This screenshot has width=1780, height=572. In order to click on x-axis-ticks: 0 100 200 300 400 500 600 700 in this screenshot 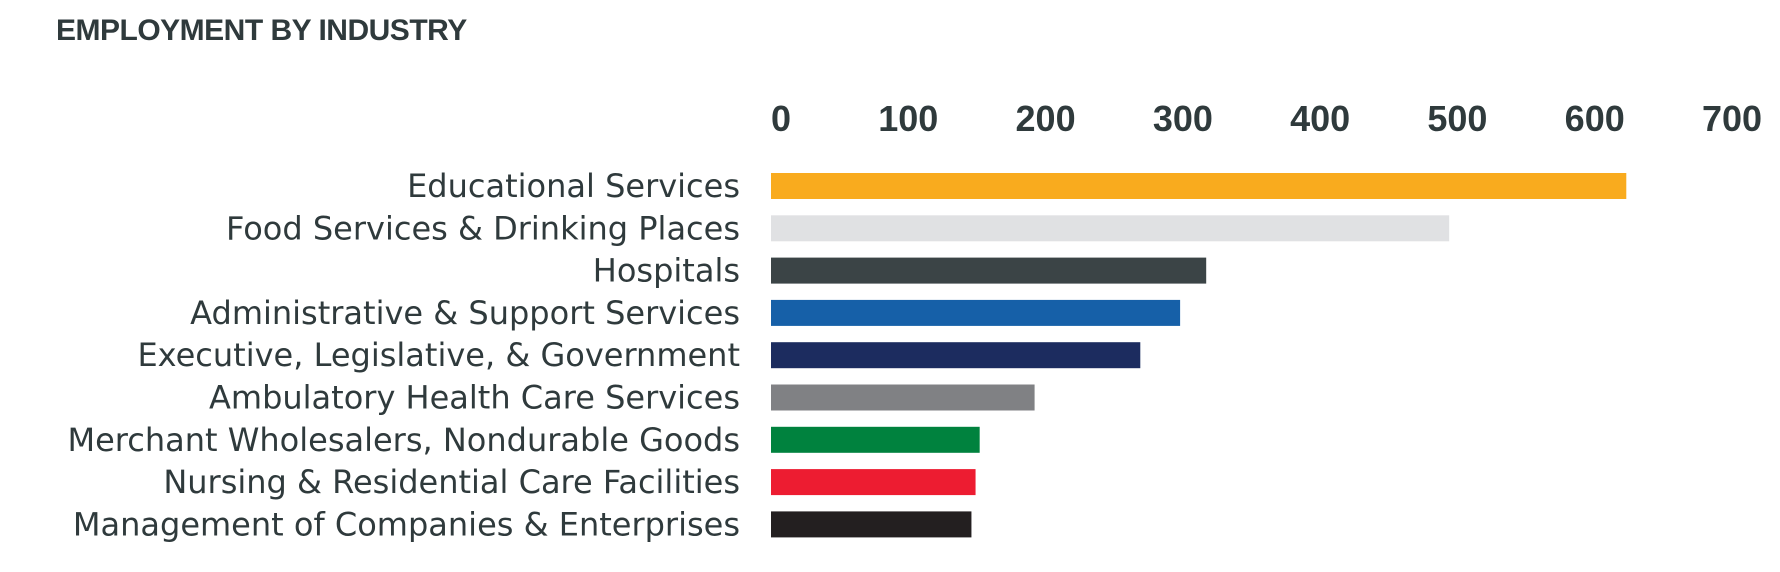, I will do `click(1266, 118)`.